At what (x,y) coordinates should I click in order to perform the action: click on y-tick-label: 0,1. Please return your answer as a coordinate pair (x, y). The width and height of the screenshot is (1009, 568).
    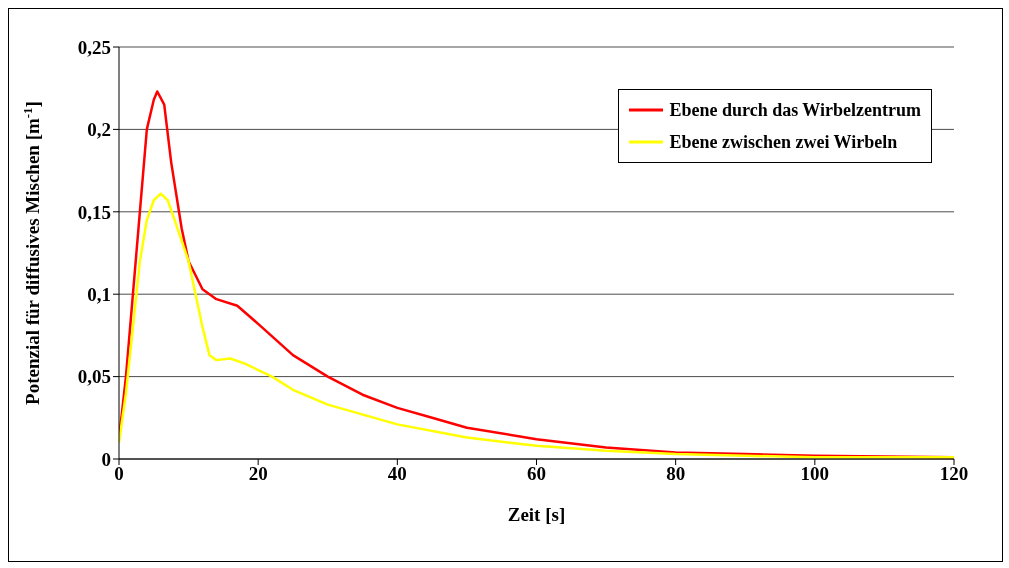
    Looking at the image, I should click on (99, 294).